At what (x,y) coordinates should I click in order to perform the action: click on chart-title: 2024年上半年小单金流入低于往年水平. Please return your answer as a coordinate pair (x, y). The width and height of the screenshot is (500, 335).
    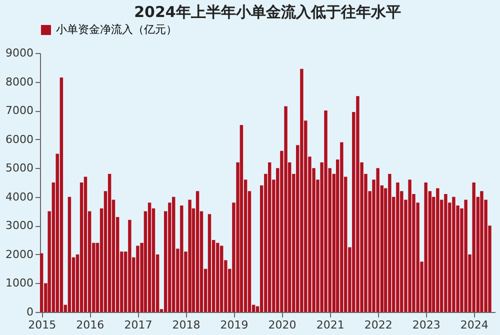
    Looking at the image, I should click on (267, 12).